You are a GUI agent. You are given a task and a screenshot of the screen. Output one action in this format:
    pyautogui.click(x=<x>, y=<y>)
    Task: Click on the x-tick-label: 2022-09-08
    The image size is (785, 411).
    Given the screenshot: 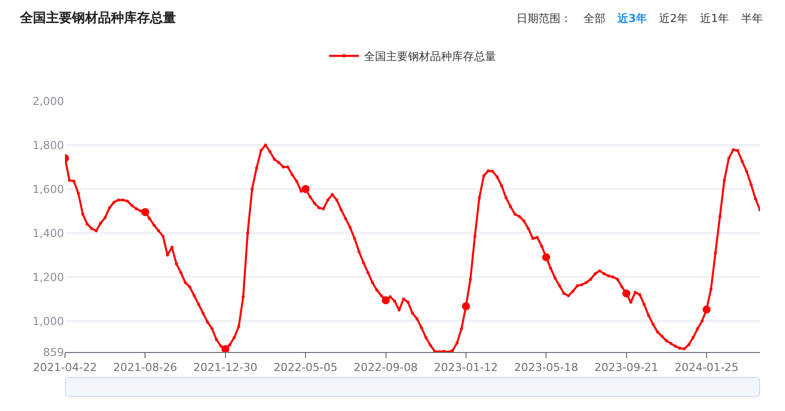 What is the action you would take?
    pyautogui.click(x=386, y=367)
    